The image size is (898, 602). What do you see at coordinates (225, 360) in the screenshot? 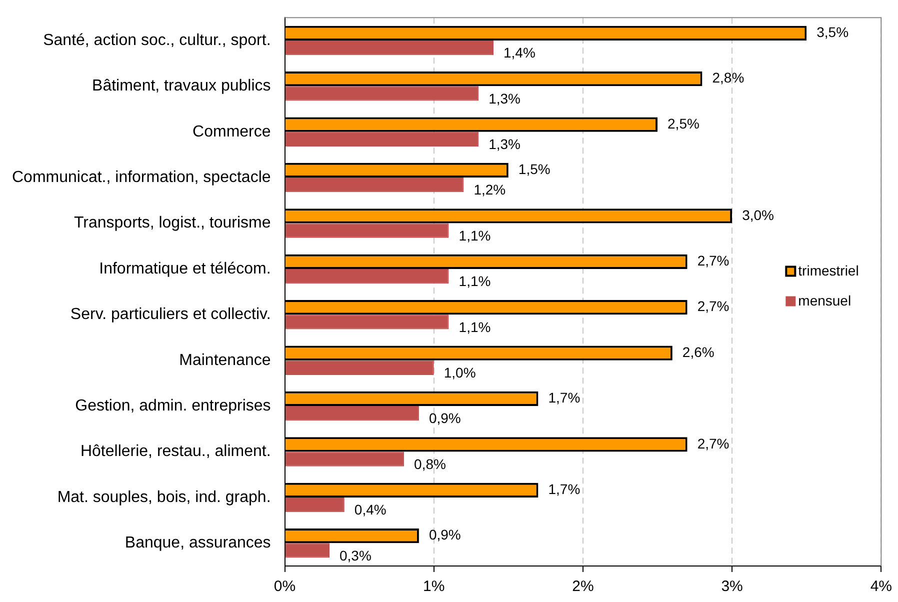
I see `y-tick-label: Maintenance` at bounding box center [225, 360].